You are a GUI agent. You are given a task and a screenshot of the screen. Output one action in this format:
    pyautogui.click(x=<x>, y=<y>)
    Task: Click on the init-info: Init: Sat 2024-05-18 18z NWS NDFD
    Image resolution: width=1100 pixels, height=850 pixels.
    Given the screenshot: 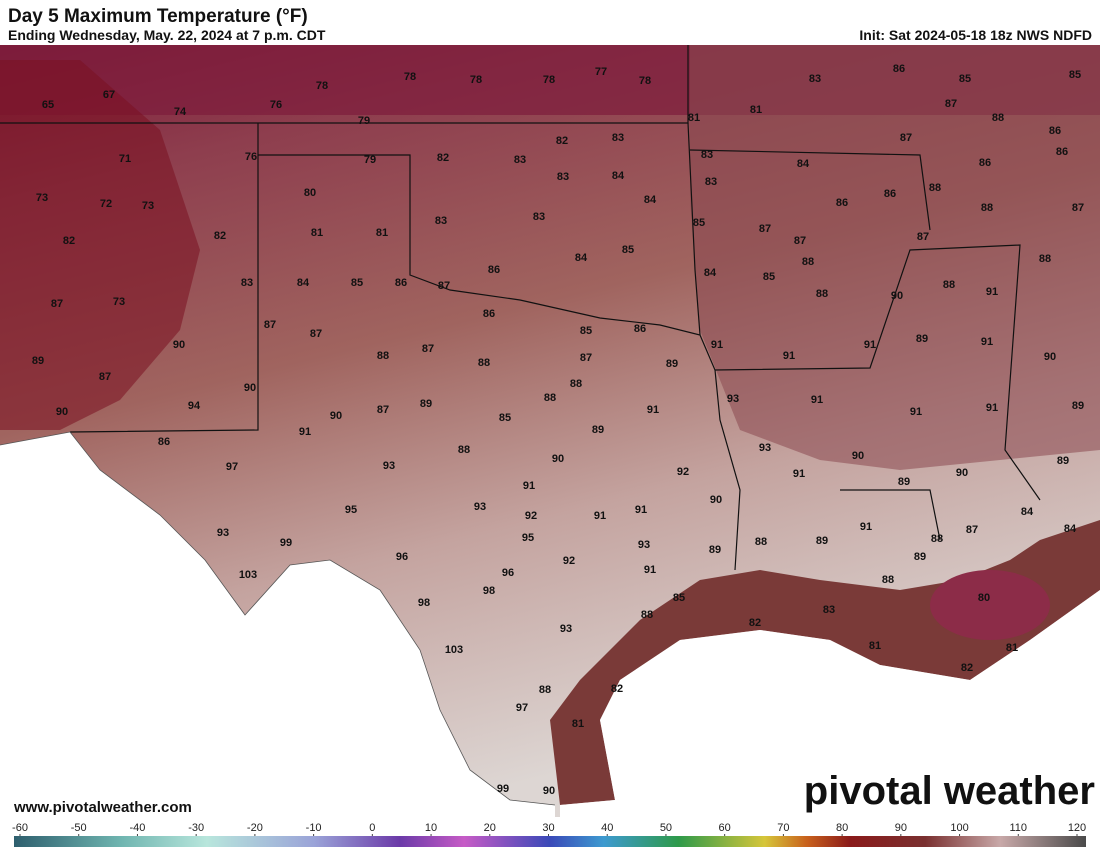 What is the action you would take?
    pyautogui.click(x=975, y=35)
    